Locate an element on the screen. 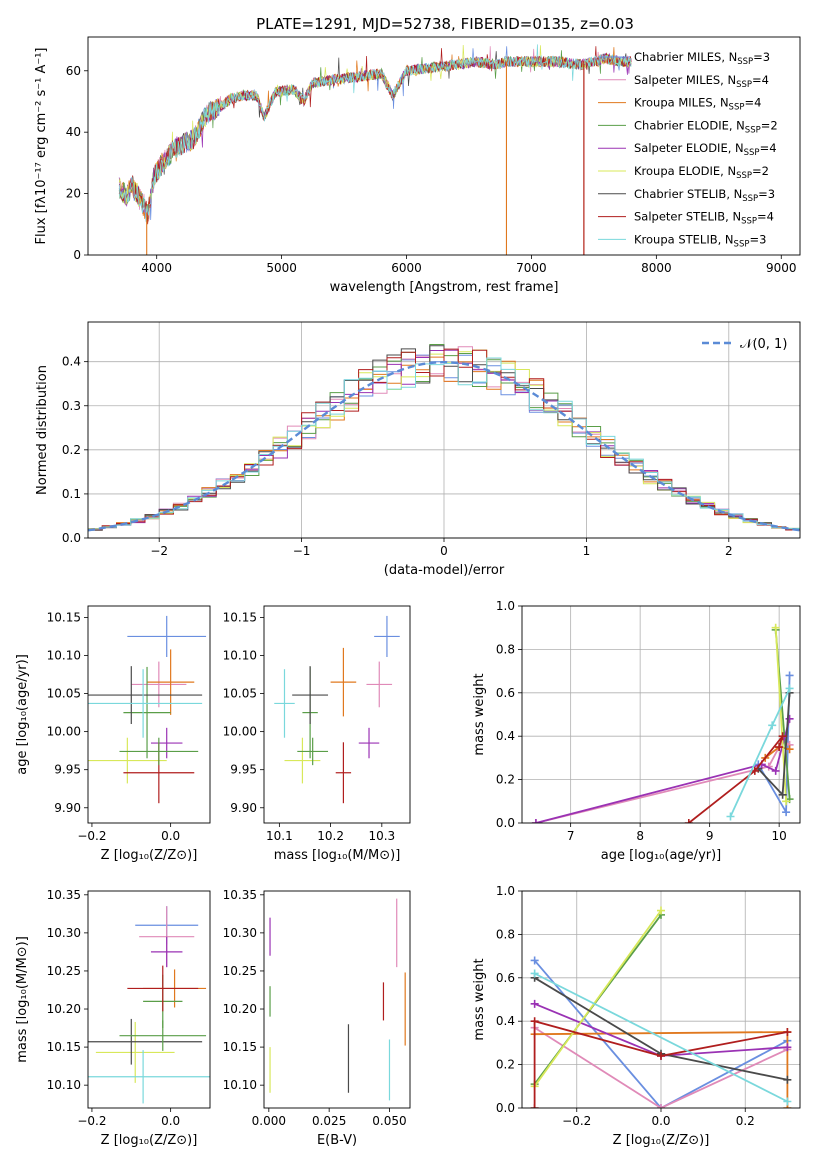 The width and height of the screenshot is (819, 1170). x-axis-label: (data-model)/error is located at coordinates (444, 570).